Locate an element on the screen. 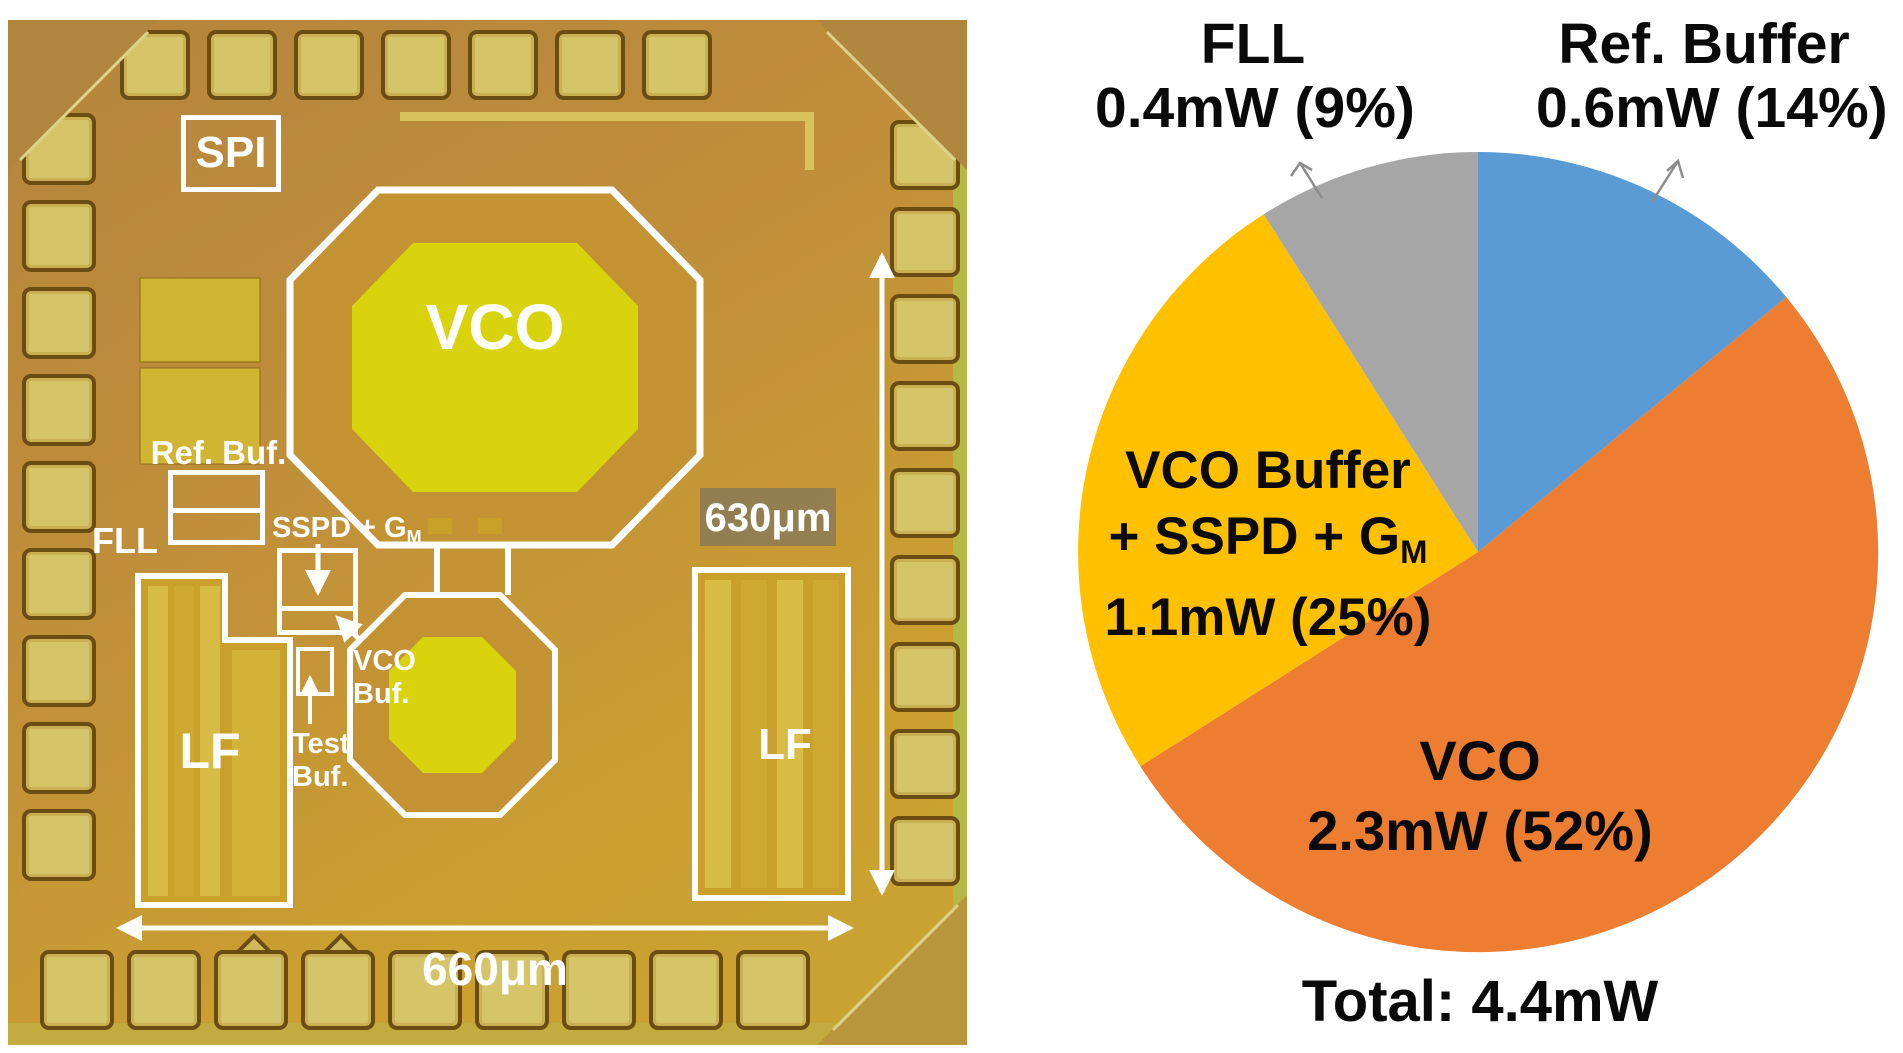  lf-left-label: LF is located at coordinates (210, 751).